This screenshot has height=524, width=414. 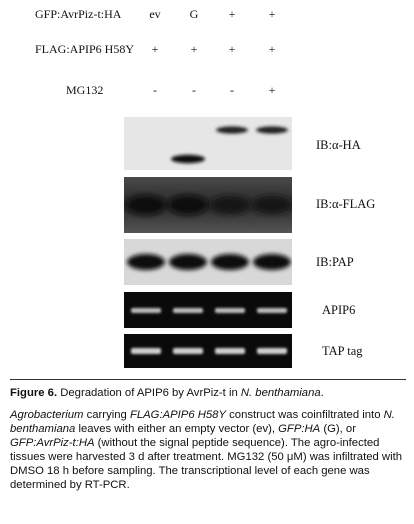 What do you see at coordinates (272, 130) in the screenshot?
I see `blot-ha-band-lane4` at bounding box center [272, 130].